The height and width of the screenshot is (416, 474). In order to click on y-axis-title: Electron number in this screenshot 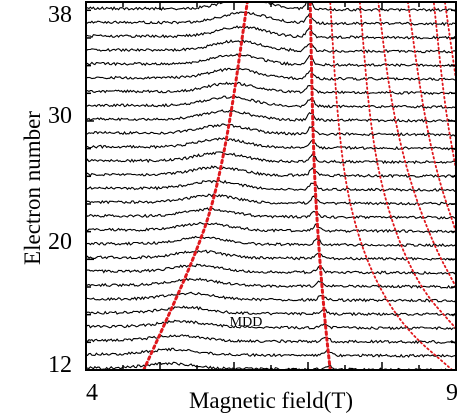, I will do `click(32, 188)`.